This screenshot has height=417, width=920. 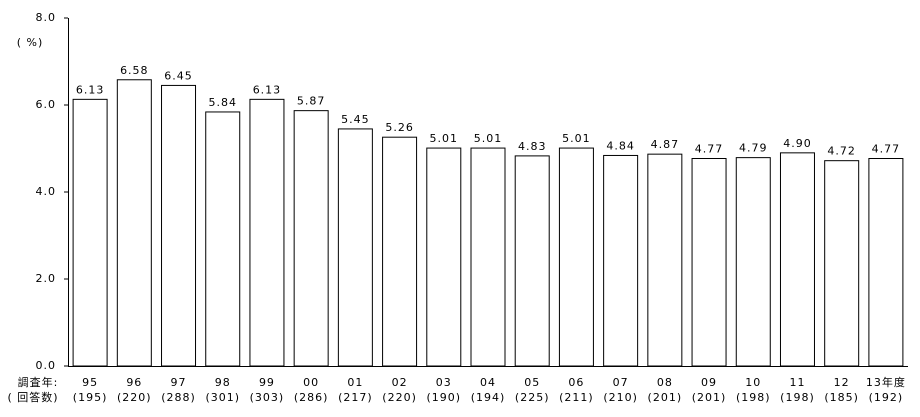 What do you see at coordinates (797, 143) in the screenshot?
I see `value-label: 4.90` at bounding box center [797, 143].